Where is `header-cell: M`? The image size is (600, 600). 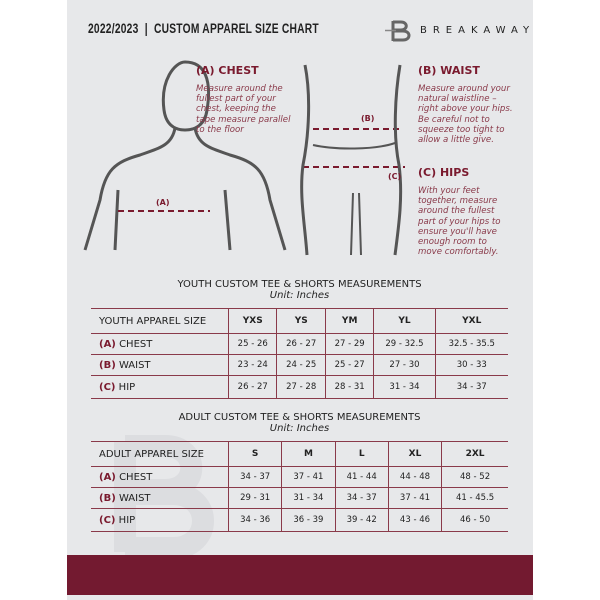 header-cell: M is located at coordinates (308, 454).